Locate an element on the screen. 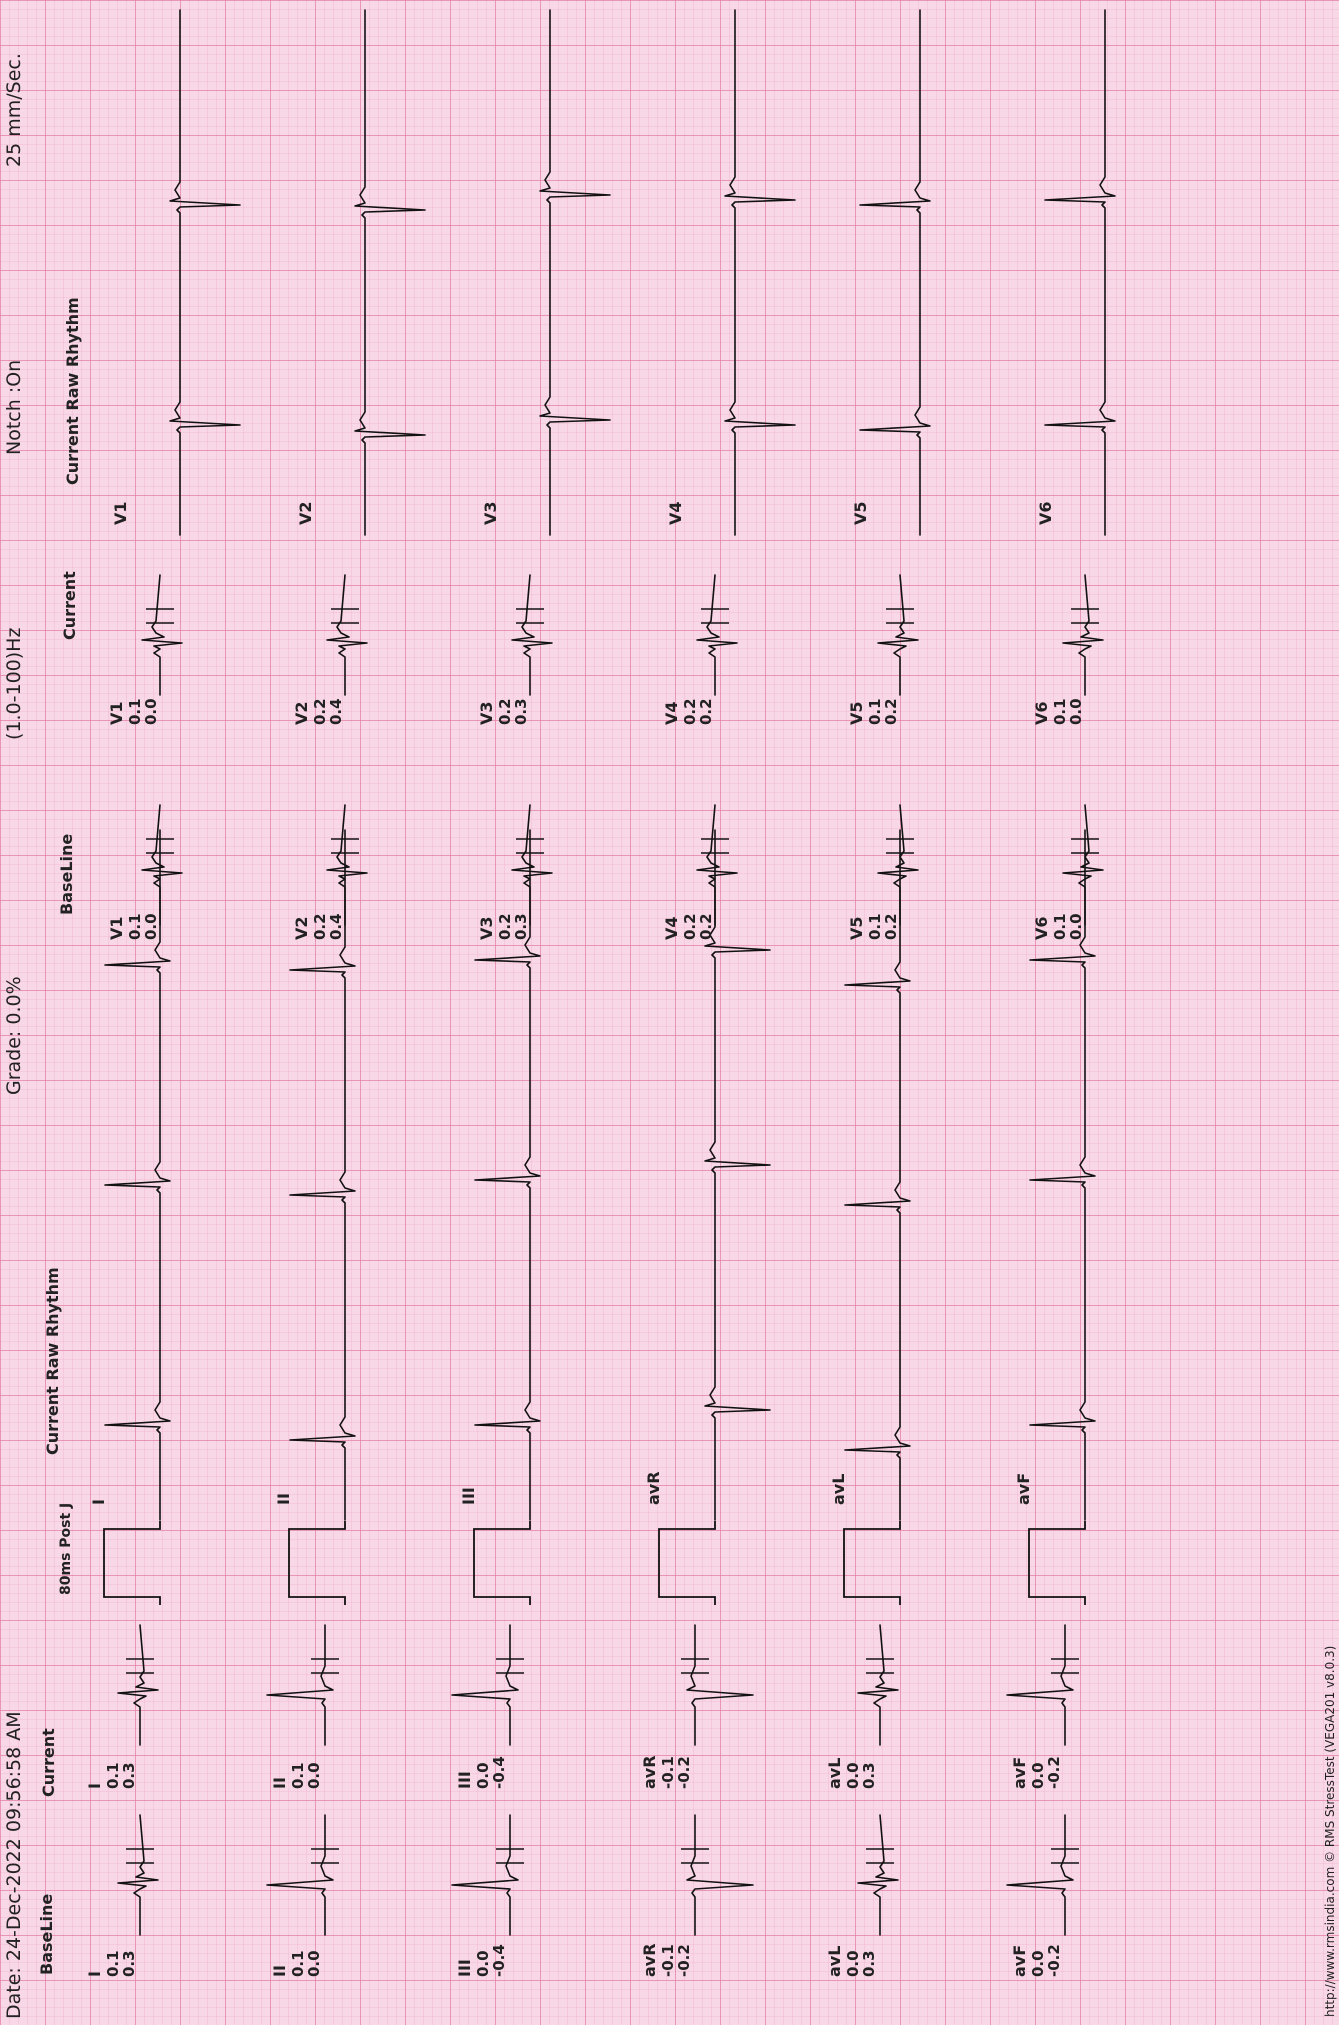  limb-current-value-2: 0.0 is located at coordinates (314, 1775).